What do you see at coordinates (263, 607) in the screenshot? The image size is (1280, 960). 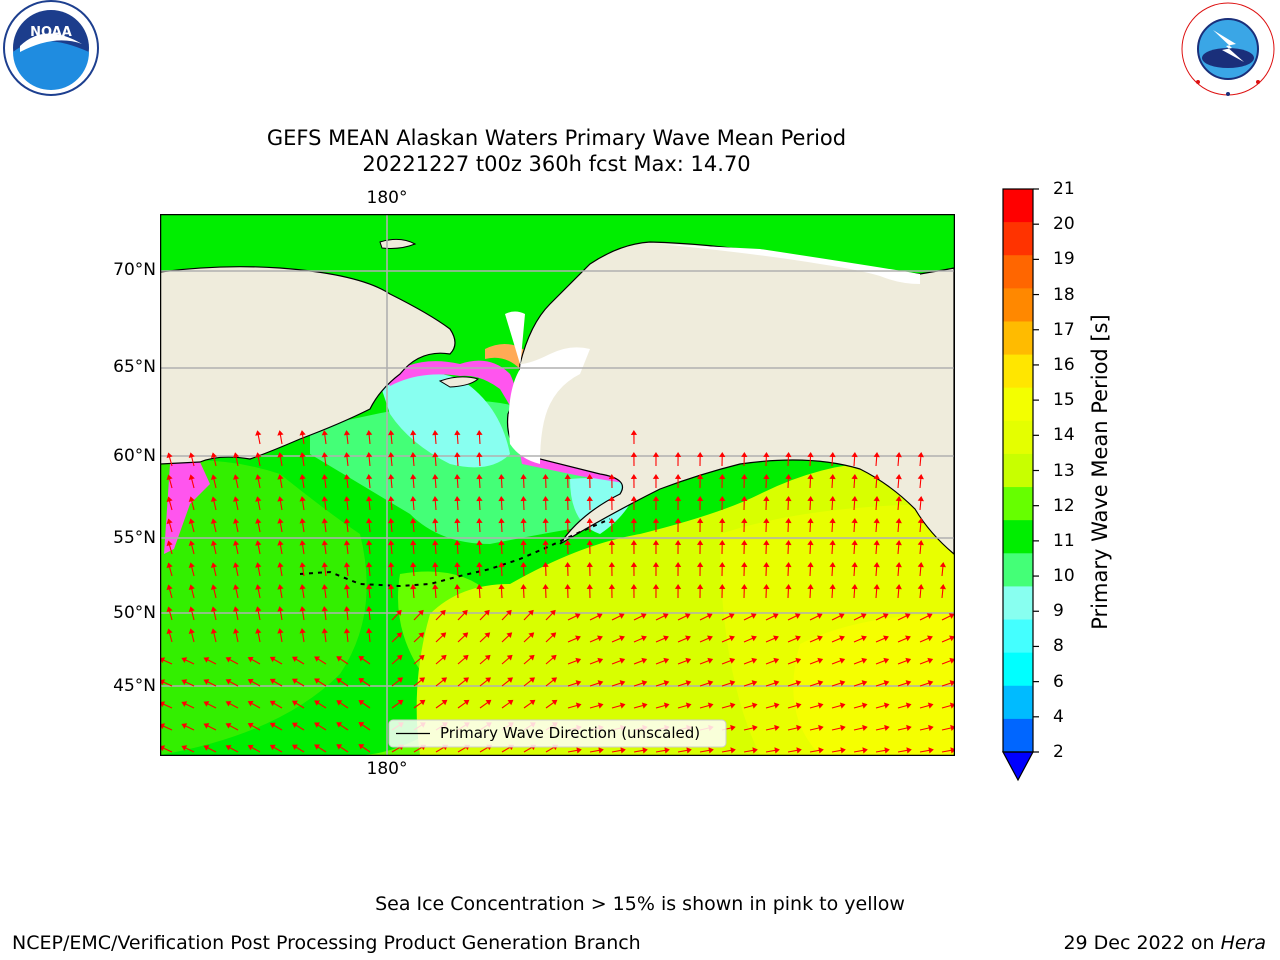 I see `period-zone-11-12-west` at bounding box center [263, 607].